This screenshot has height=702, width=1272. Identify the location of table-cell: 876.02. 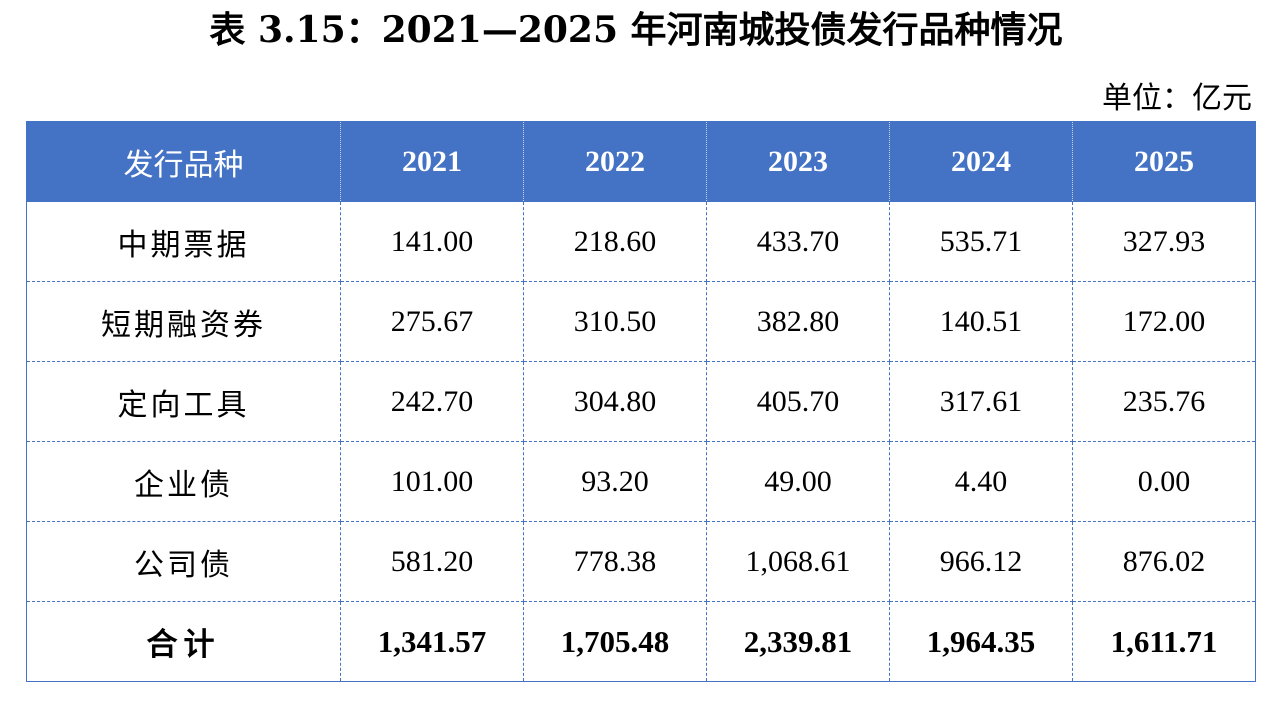
(1164, 561).